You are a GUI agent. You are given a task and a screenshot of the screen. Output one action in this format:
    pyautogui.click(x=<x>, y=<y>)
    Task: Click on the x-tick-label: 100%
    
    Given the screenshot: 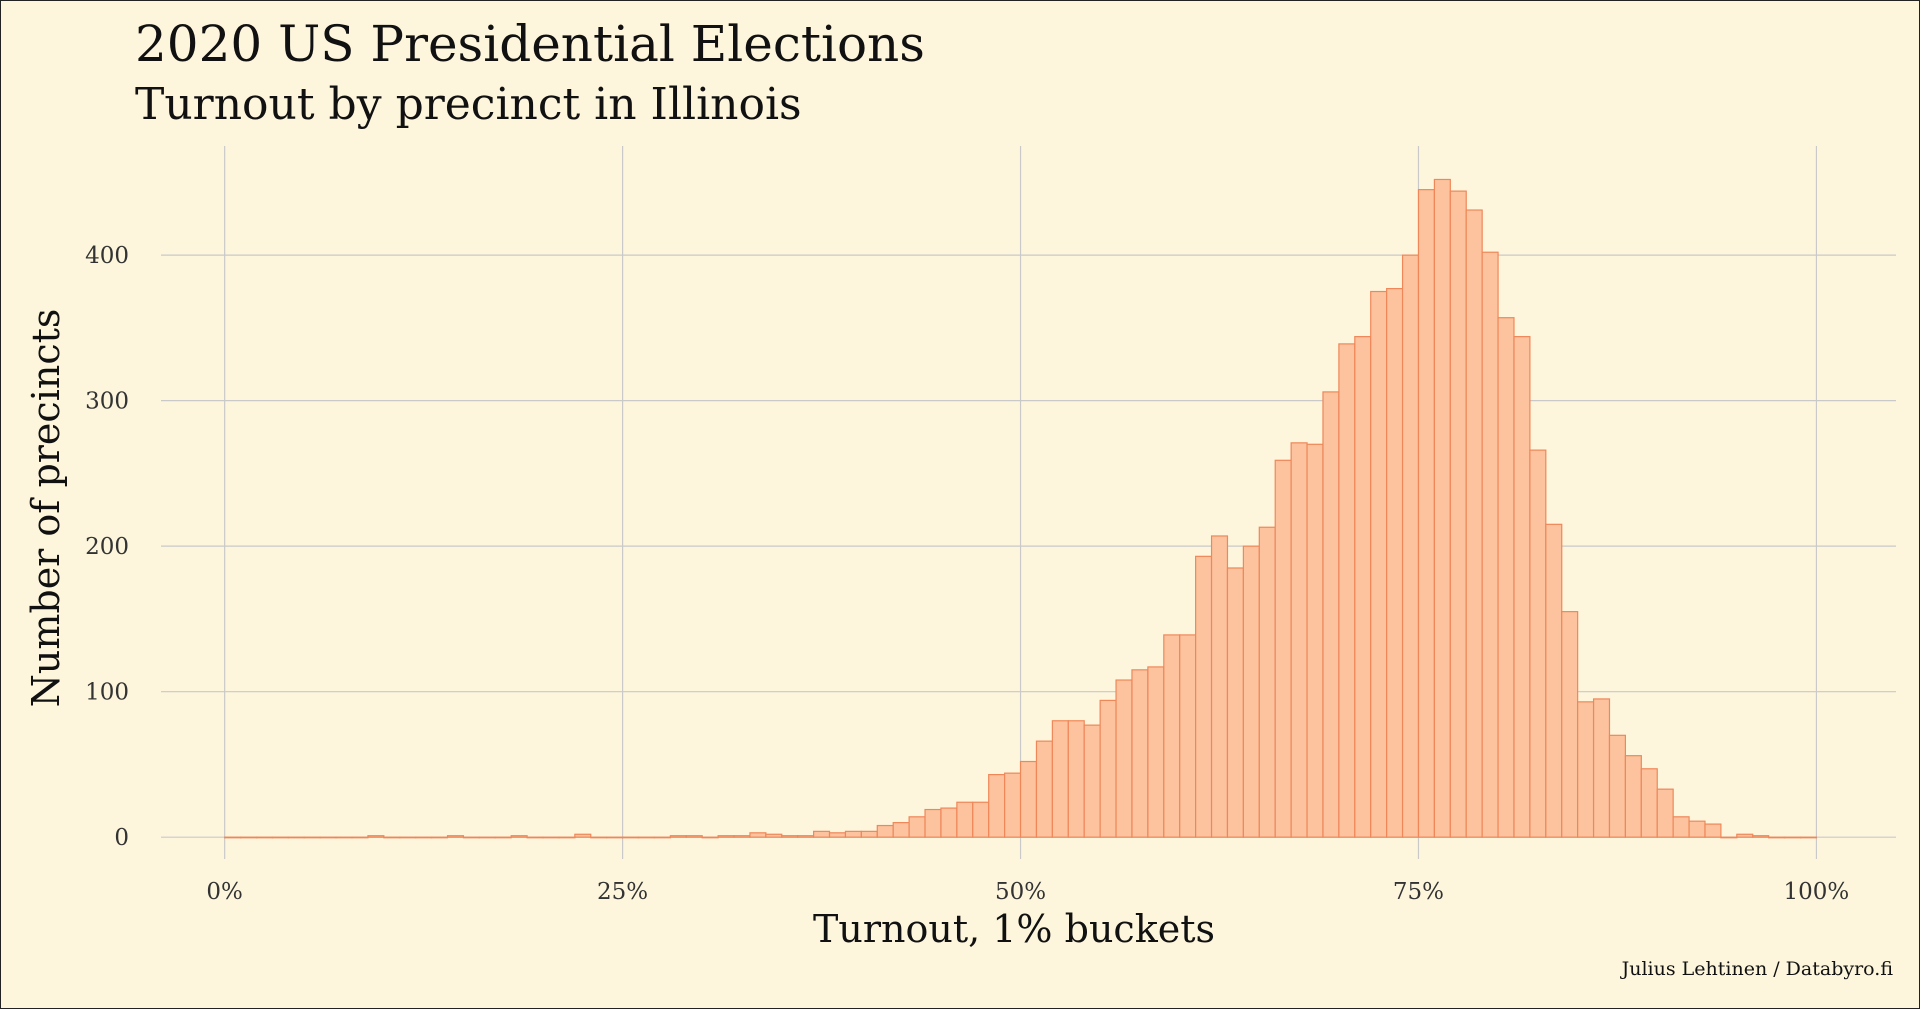 What is the action you would take?
    pyautogui.click(x=1817, y=892)
    